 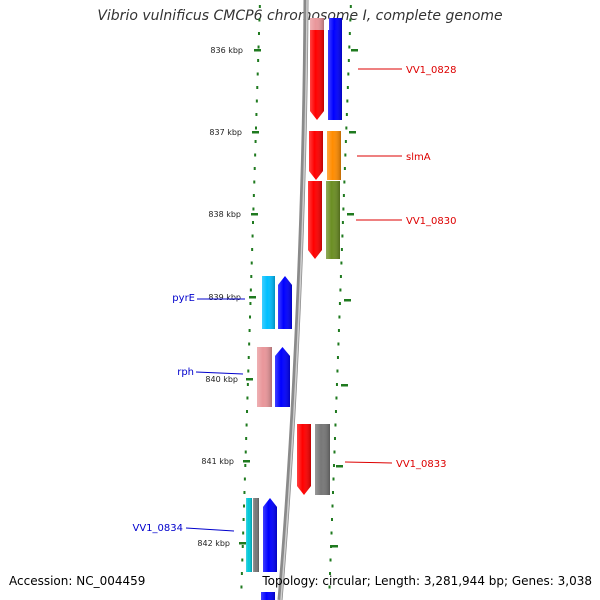 What do you see at coordinates (431, 221) in the screenshot?
I see `gene-VV1_0830-label: VV1_0830` at bounding box center [431, 221].